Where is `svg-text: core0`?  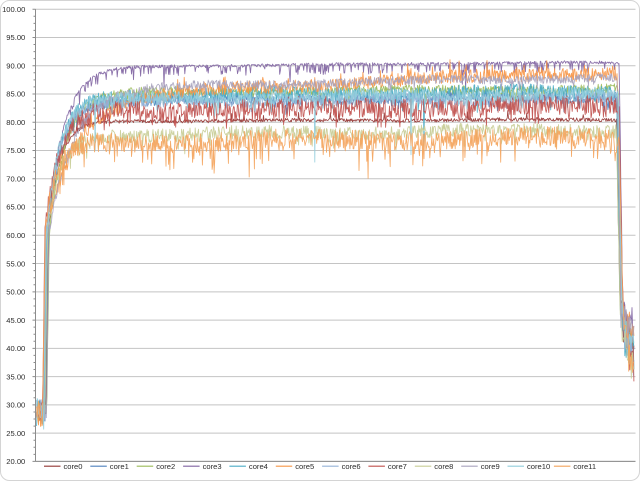 svg-text: core0 is located at coordinates (73, 466).